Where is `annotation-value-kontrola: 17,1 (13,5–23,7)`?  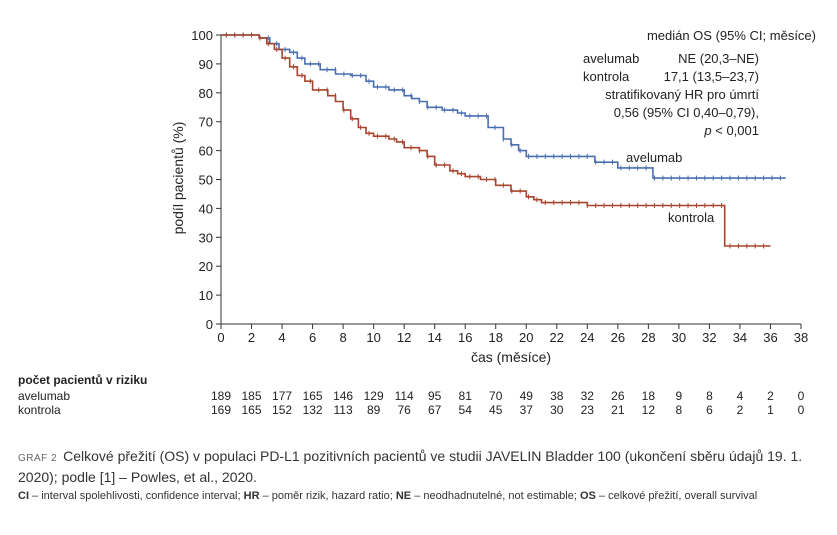 annotation-value-kontrola: 17,1 (13,5–23,7) is located at coordinates (711, 76).